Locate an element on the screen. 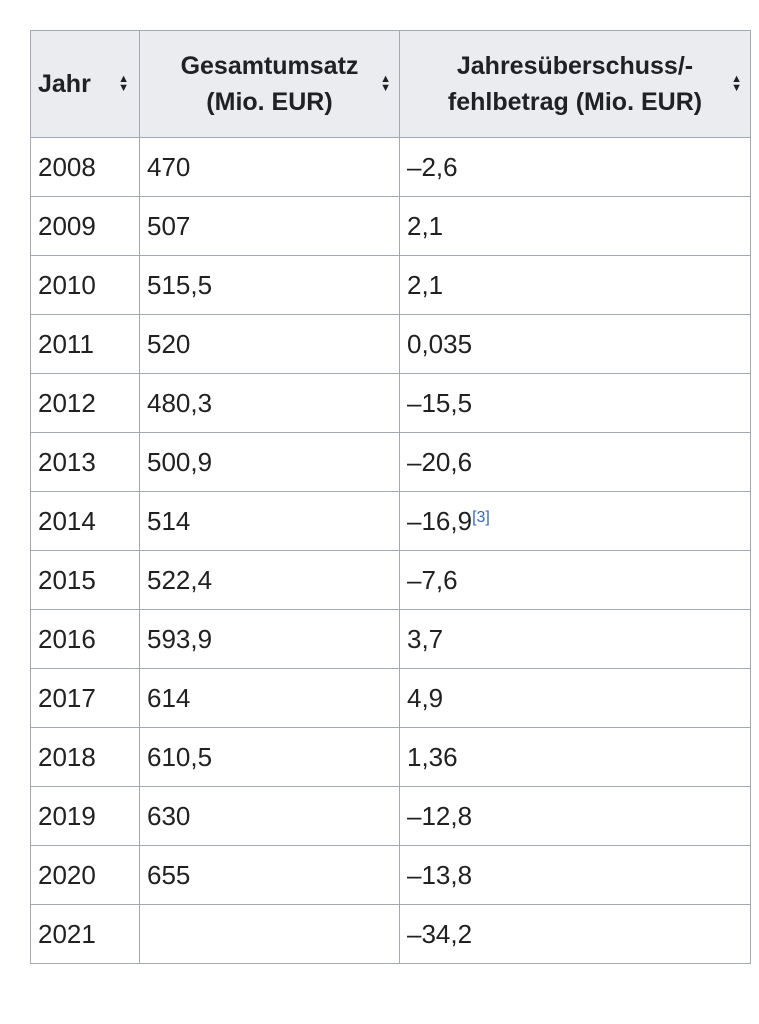 The image size is (759, 1024). cell-value: –15,5 is located at coordinates (440, 402).